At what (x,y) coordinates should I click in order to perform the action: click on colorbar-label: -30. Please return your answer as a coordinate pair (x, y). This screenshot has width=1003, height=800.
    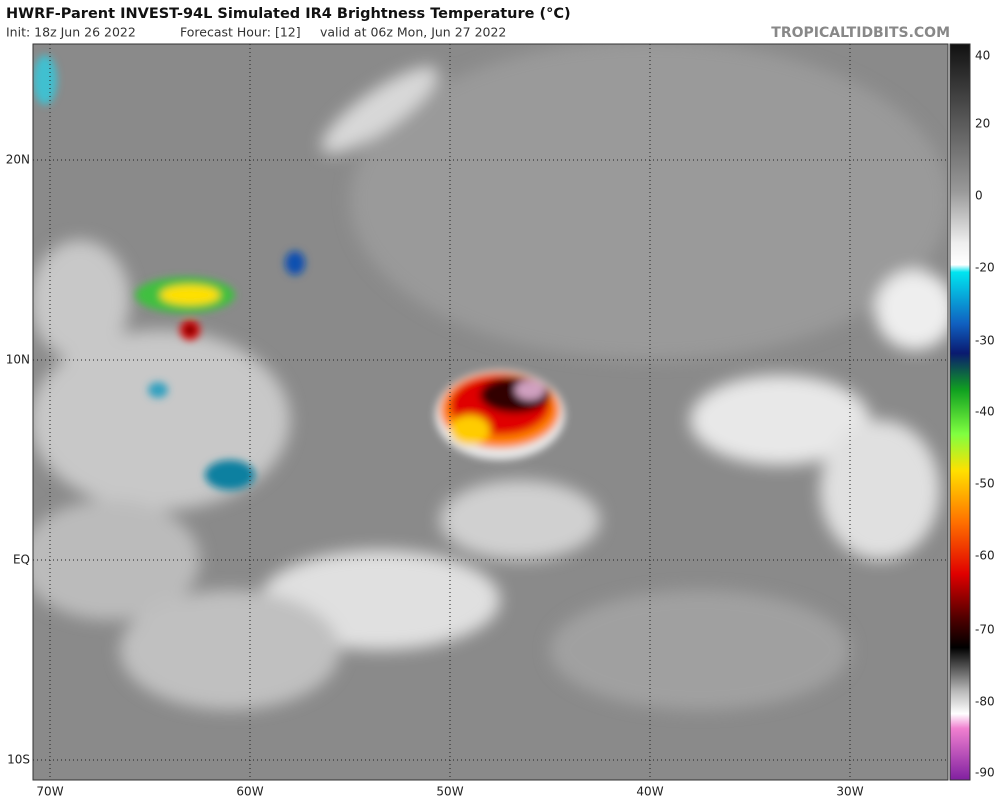
    Looking at the image, I should click on (985, 341).